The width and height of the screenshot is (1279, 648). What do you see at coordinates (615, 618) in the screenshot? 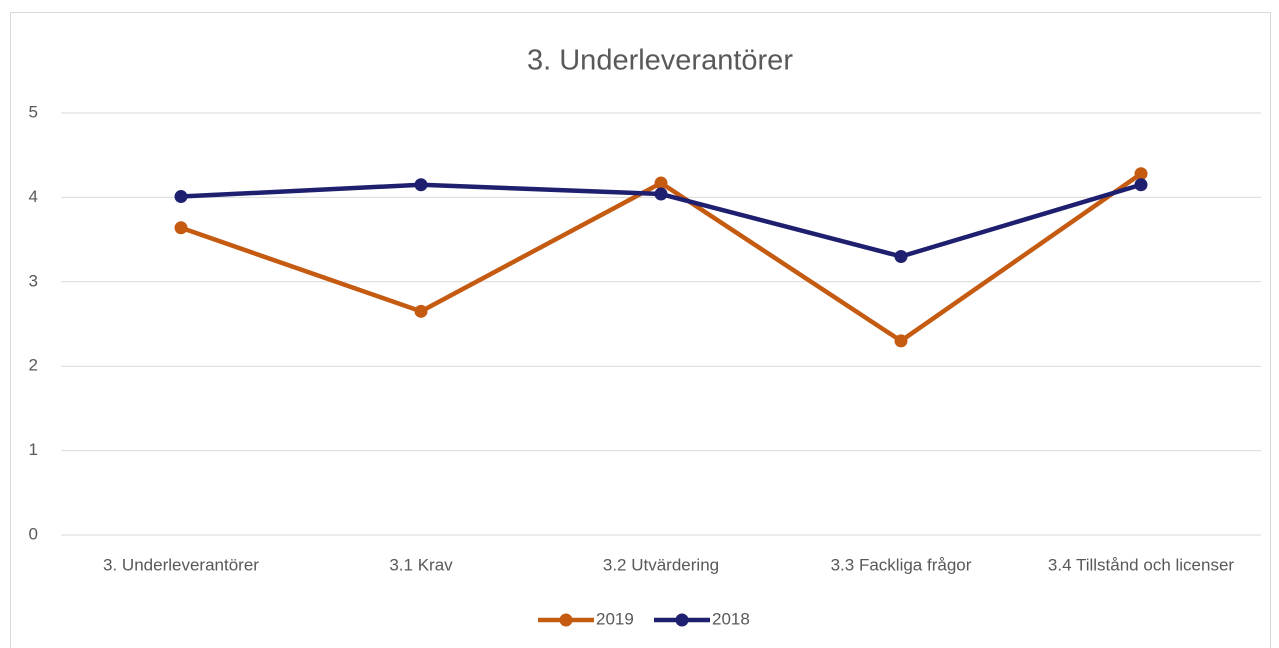
I see `legend-label: 2019` at bounding box center [615, 618].